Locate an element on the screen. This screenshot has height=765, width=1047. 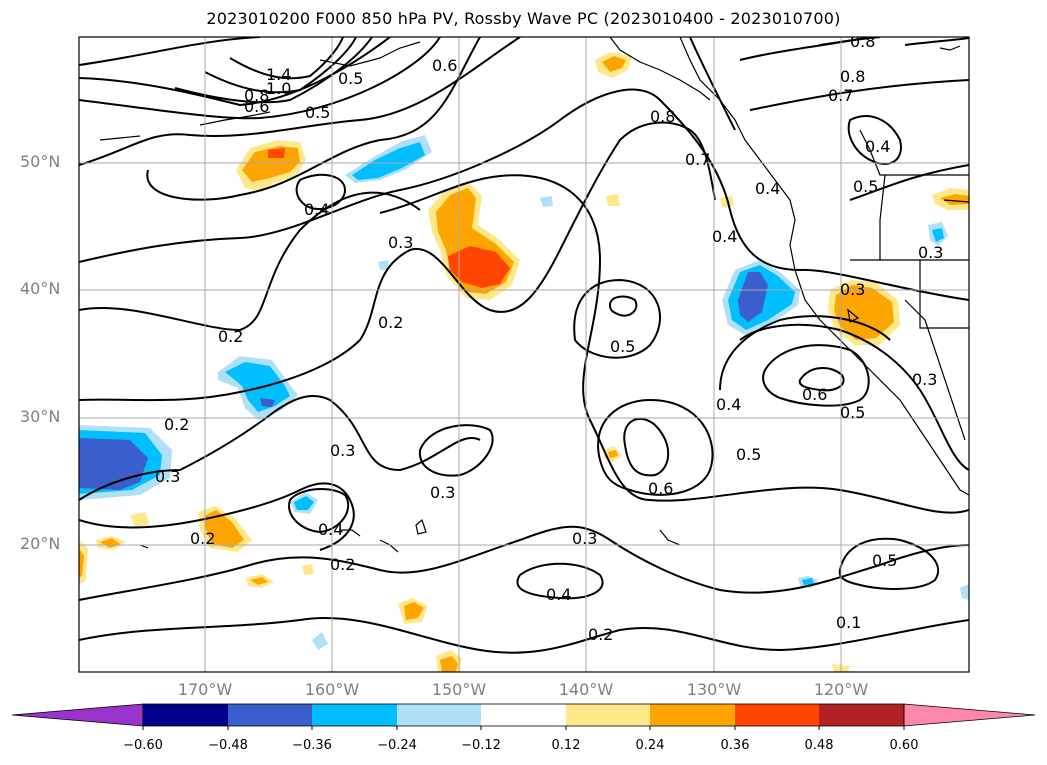
lon-label-150w: 150°W is located at coordinates (459, 689).